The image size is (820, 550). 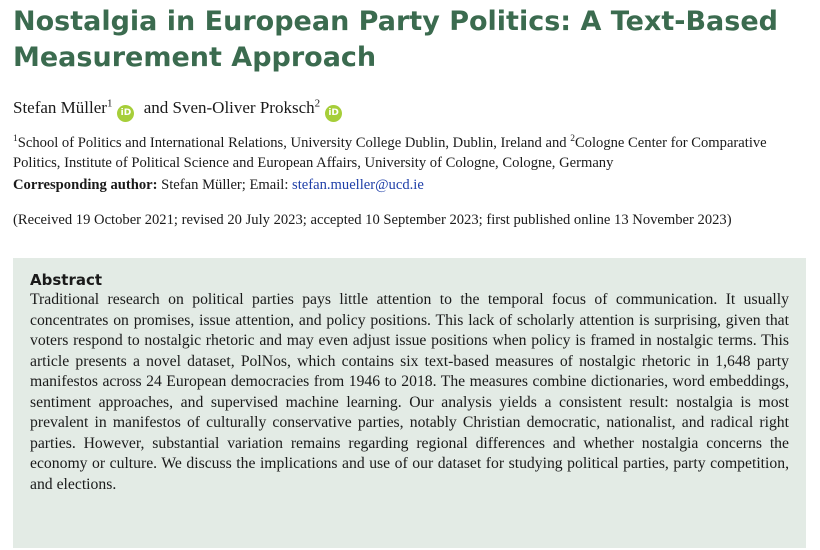 What do you see at coordinates (60, 107) in the screenshot?
I see `author-name: Stefan Müller` at bounding box center [60, 107].